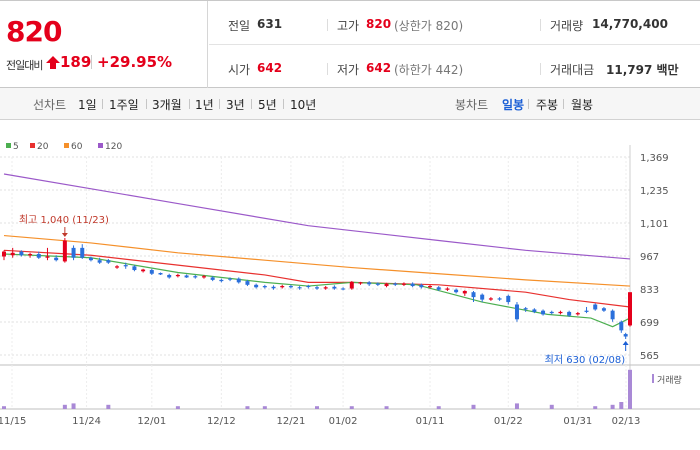 The width and height of the screenshot is (700, 450). Describe the element at coordinates (582, 105) in the screenshot. I see `candle-monthly-button: 월봉` at that location.